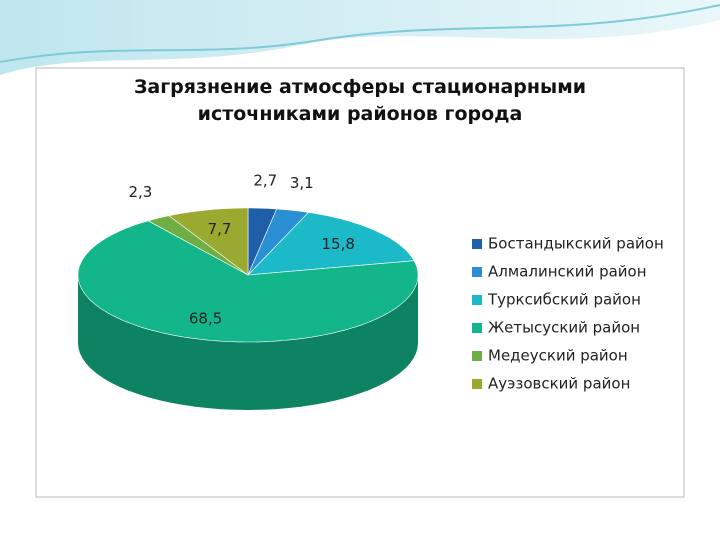 The width and height of the screenshot is (720, 540). Describe the element at coordinates (564, 300) in the screenshot. I see `legend-label: Турксибский район` at that location.